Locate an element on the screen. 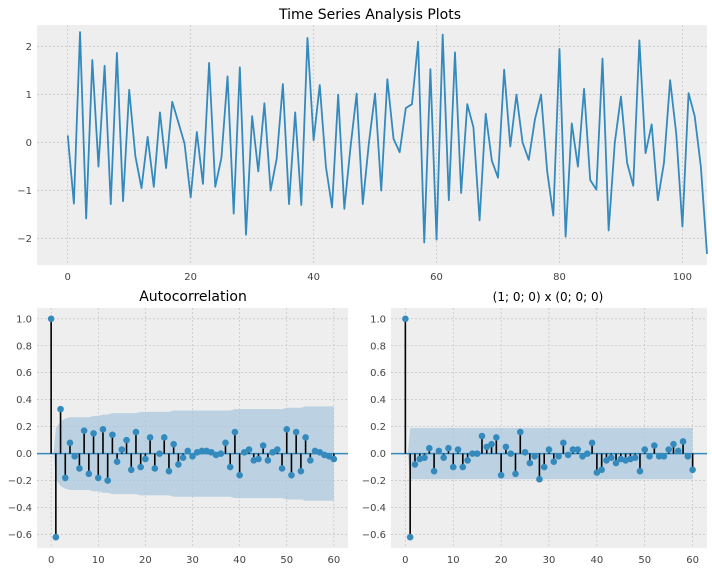 The height and width of the screenshot is (568, 712). model-acf-x-tick-label: 40 is located at coordinates (597, 560).